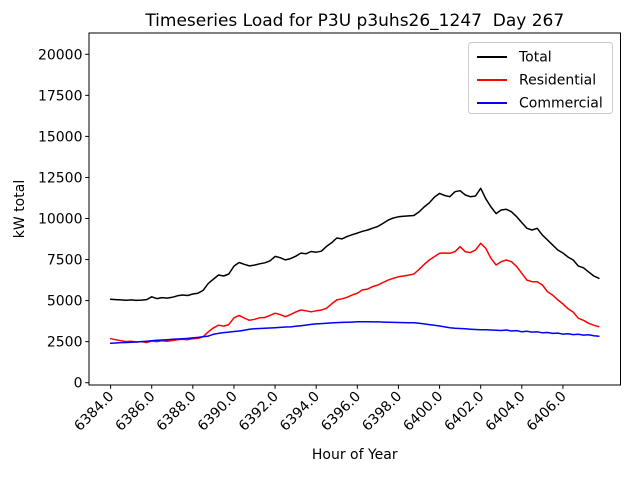 The width and height of the screenshot is (640, 480). What do you see at coordinates (60, 55) in the screenshot?
I see `y-tick-label: 20000` at bounding box center [60, 55].